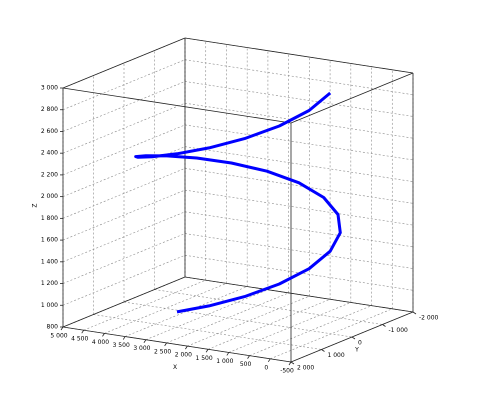  Describe the element at coordinates (183, 355) in the screenshot. I see `x-tick-label: 2 000` at that location.